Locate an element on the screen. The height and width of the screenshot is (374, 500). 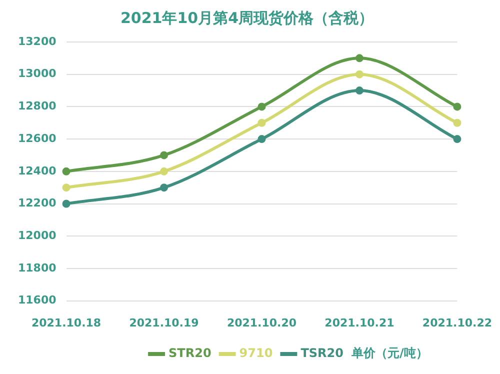
legend-label: 9710 is located at coordinates (256, 353).